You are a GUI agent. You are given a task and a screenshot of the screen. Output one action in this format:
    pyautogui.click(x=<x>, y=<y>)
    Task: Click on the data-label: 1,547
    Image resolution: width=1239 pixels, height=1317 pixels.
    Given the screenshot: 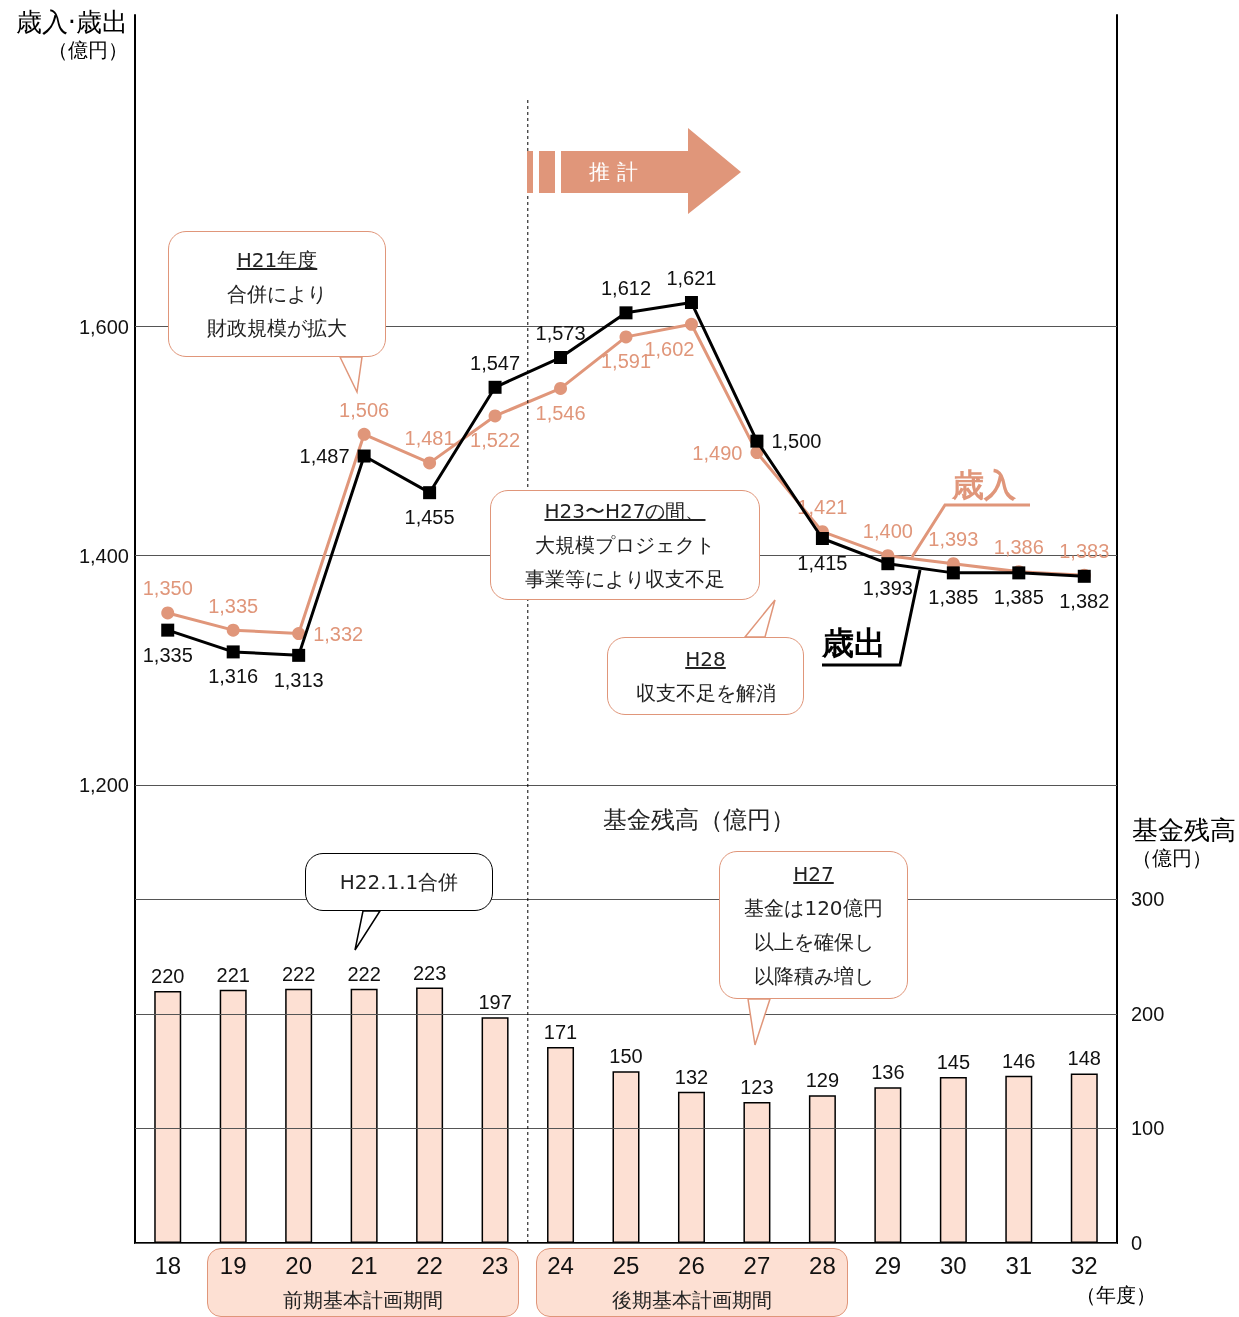 What is the action you would take?
    pyautogui.click(x=495, y=362)
    